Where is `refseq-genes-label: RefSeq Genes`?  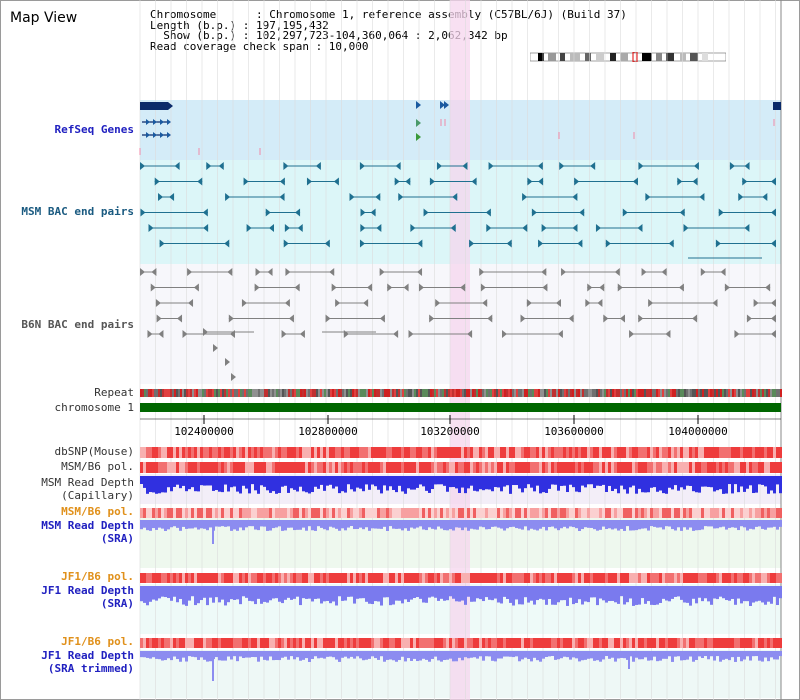
refseq-genes-label: RefSeq Genes is located at coordinates (94, 129).